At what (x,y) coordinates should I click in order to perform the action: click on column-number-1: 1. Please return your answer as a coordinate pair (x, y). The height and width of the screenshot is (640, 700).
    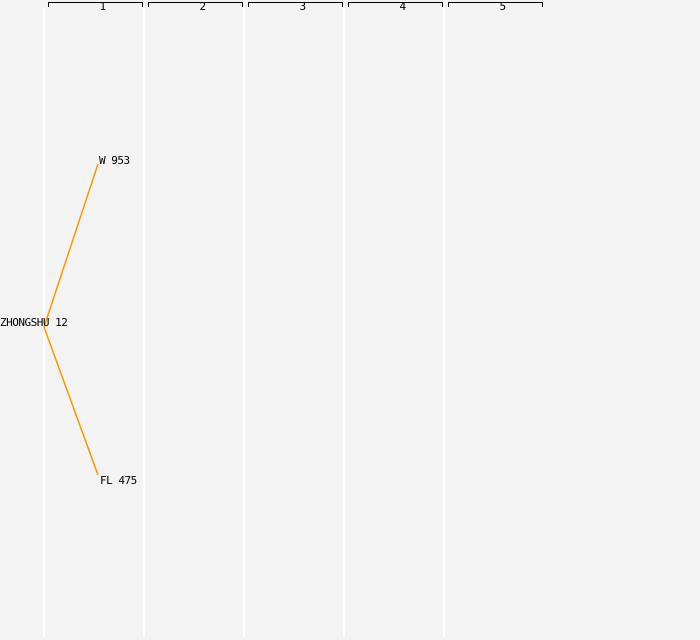
    Looking at the image, I should click on (102, 6).